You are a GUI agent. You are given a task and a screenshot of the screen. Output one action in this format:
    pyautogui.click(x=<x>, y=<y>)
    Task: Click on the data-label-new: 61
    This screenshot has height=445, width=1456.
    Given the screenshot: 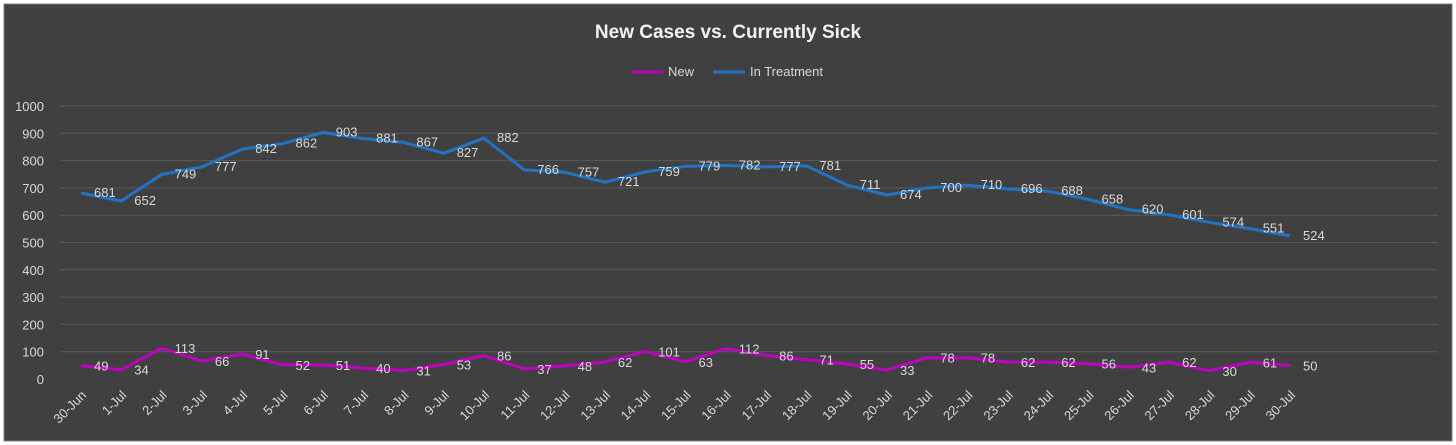 What is the action you would take?
    pyautogui.click(x=1270, y=362)
    